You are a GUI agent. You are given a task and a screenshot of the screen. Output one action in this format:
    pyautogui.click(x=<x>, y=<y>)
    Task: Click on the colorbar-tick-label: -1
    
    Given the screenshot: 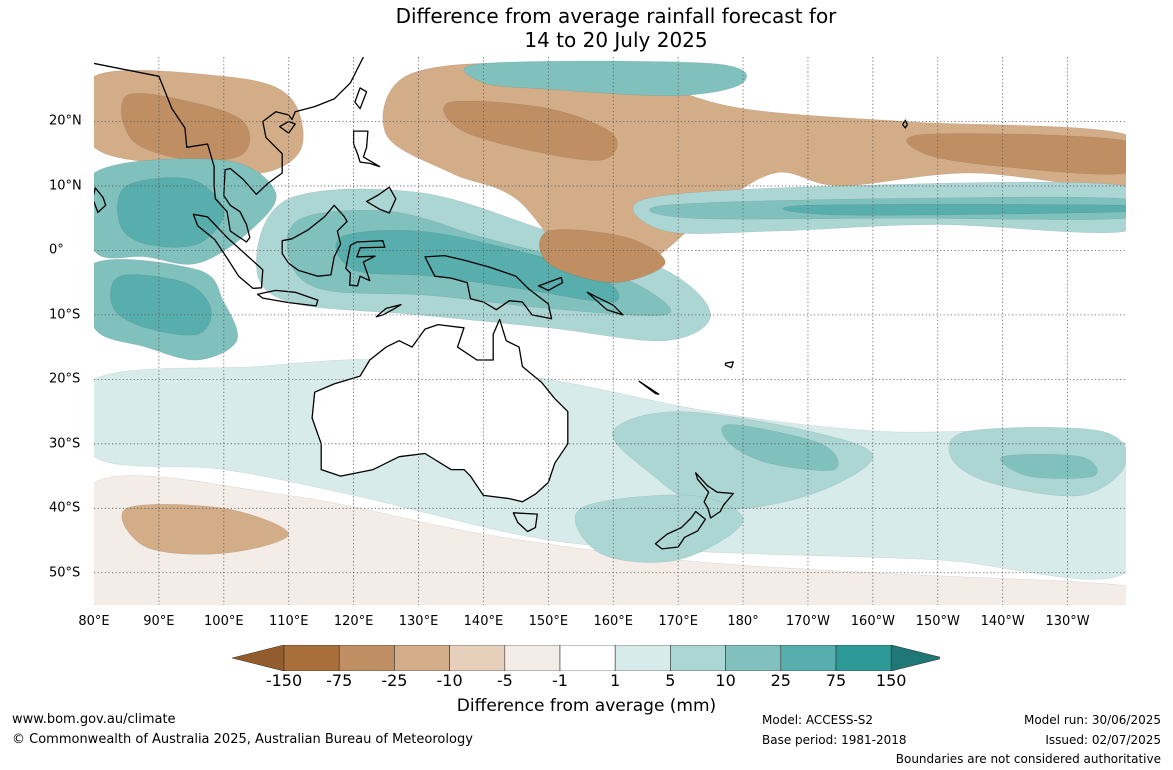 What is the action you would take?
    pyautogui.click(x=560, y=680)
    